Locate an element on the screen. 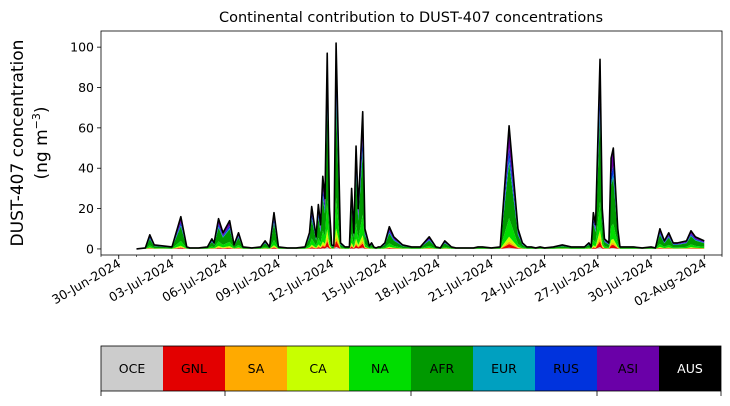  colorbar-label-gnl: GNL is located at coordinates (194, 368).